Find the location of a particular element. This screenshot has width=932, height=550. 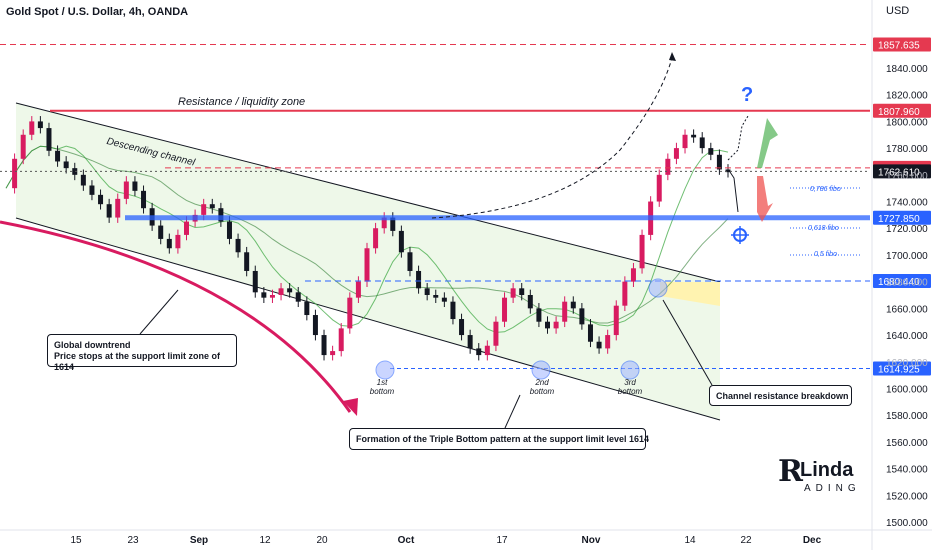

x-tick-label: 15 is located at coordinates (76, 540).